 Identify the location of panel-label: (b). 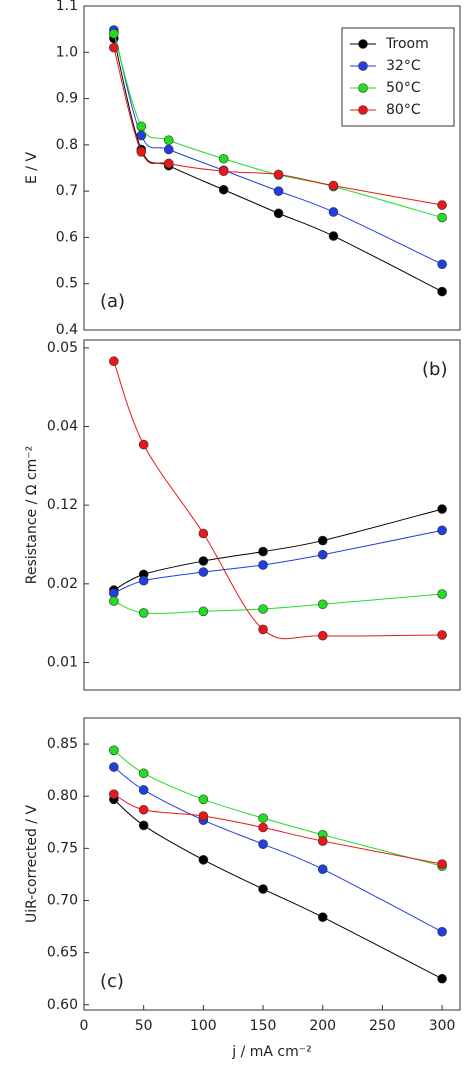
(434, 369).